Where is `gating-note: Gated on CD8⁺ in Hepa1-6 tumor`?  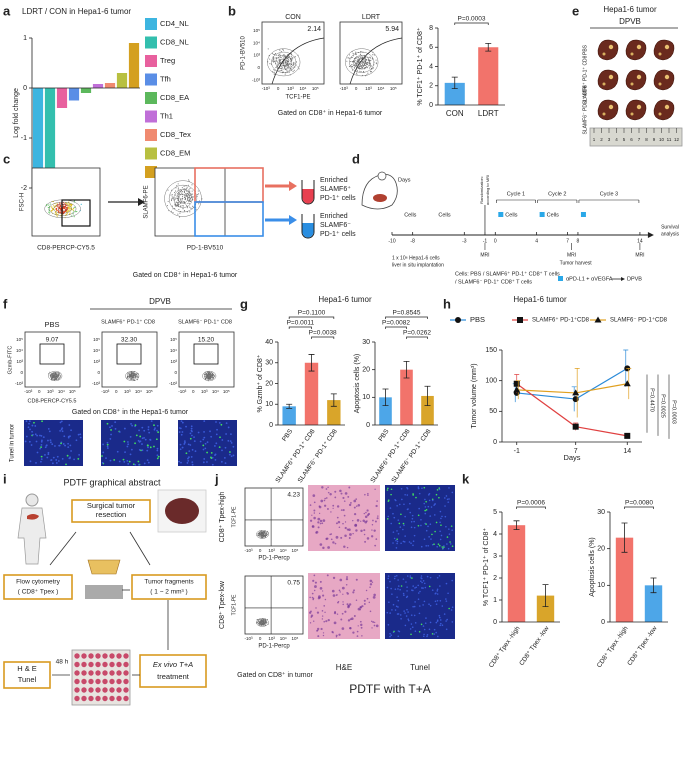 gating-note: Gated on CD8⁺ in Hepa1-6 tumor is located at coordinates (185, 275).